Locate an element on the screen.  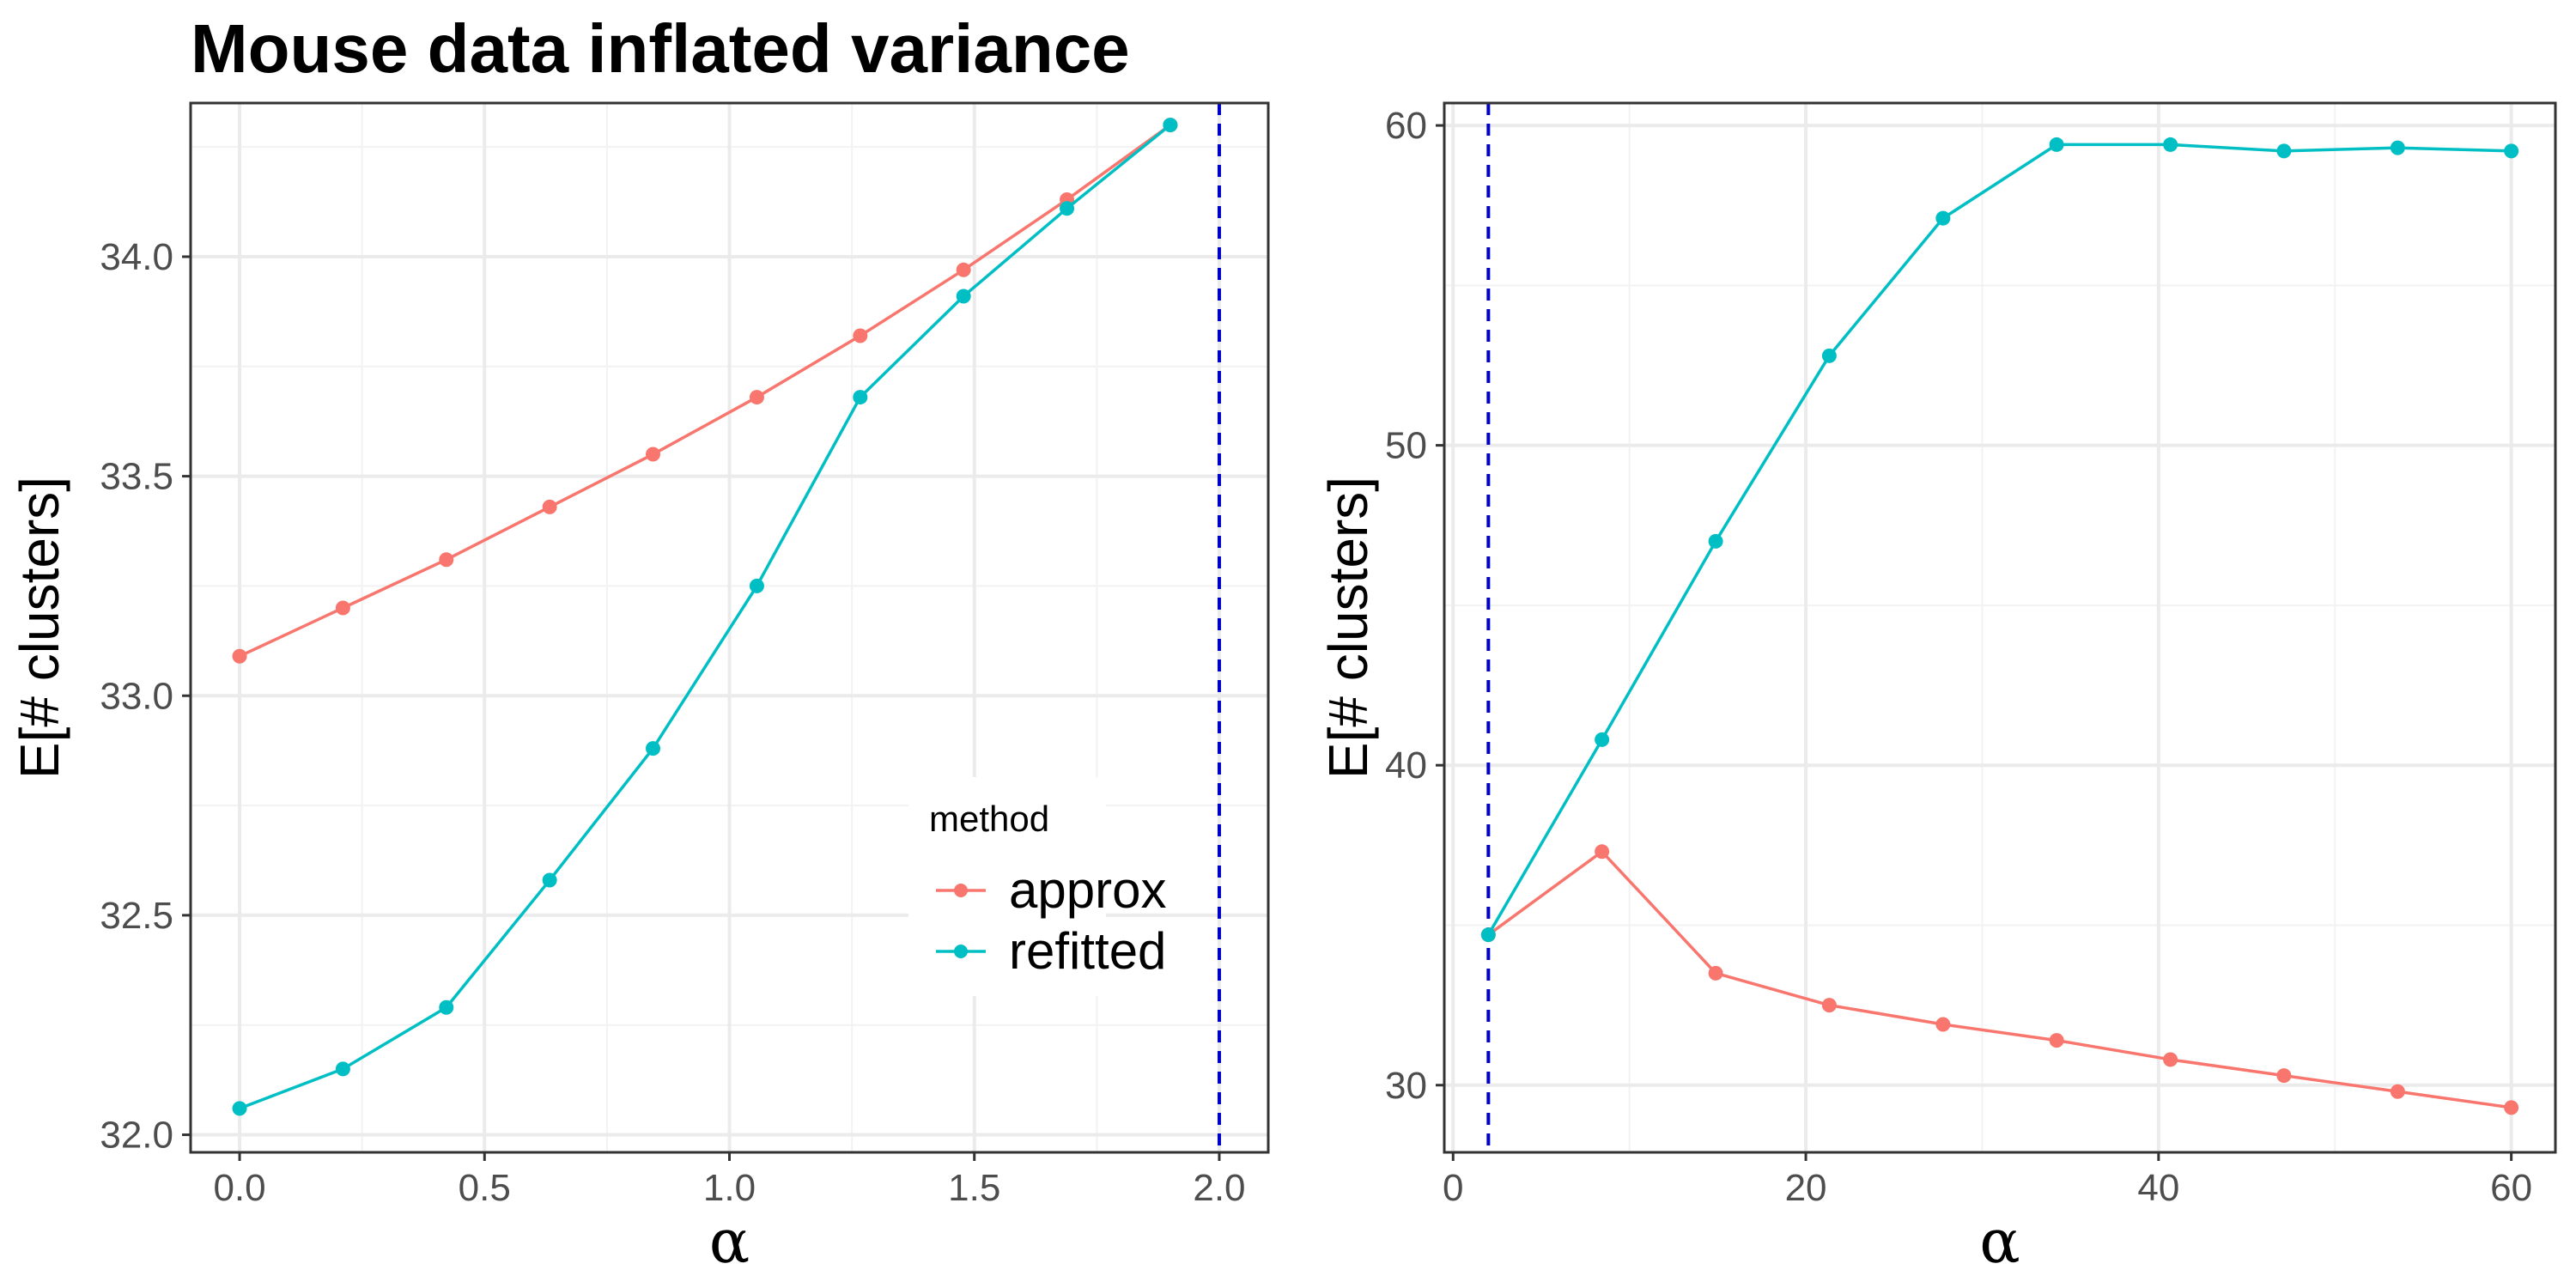
x-tick-label: 1.0 is located at coordinates (729, 1188).